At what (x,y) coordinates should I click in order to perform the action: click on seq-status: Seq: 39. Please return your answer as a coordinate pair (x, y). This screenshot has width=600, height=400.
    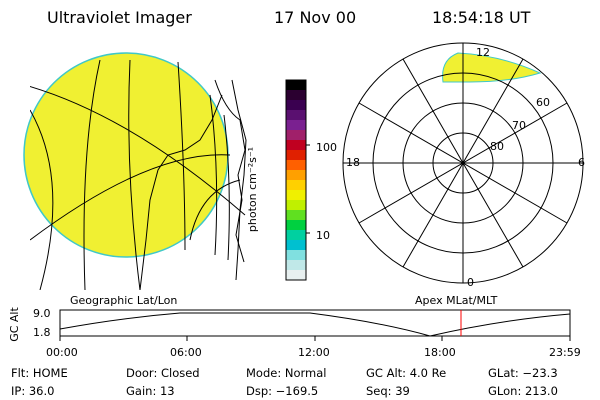
    Looking at the image, I should click on (388, 391).